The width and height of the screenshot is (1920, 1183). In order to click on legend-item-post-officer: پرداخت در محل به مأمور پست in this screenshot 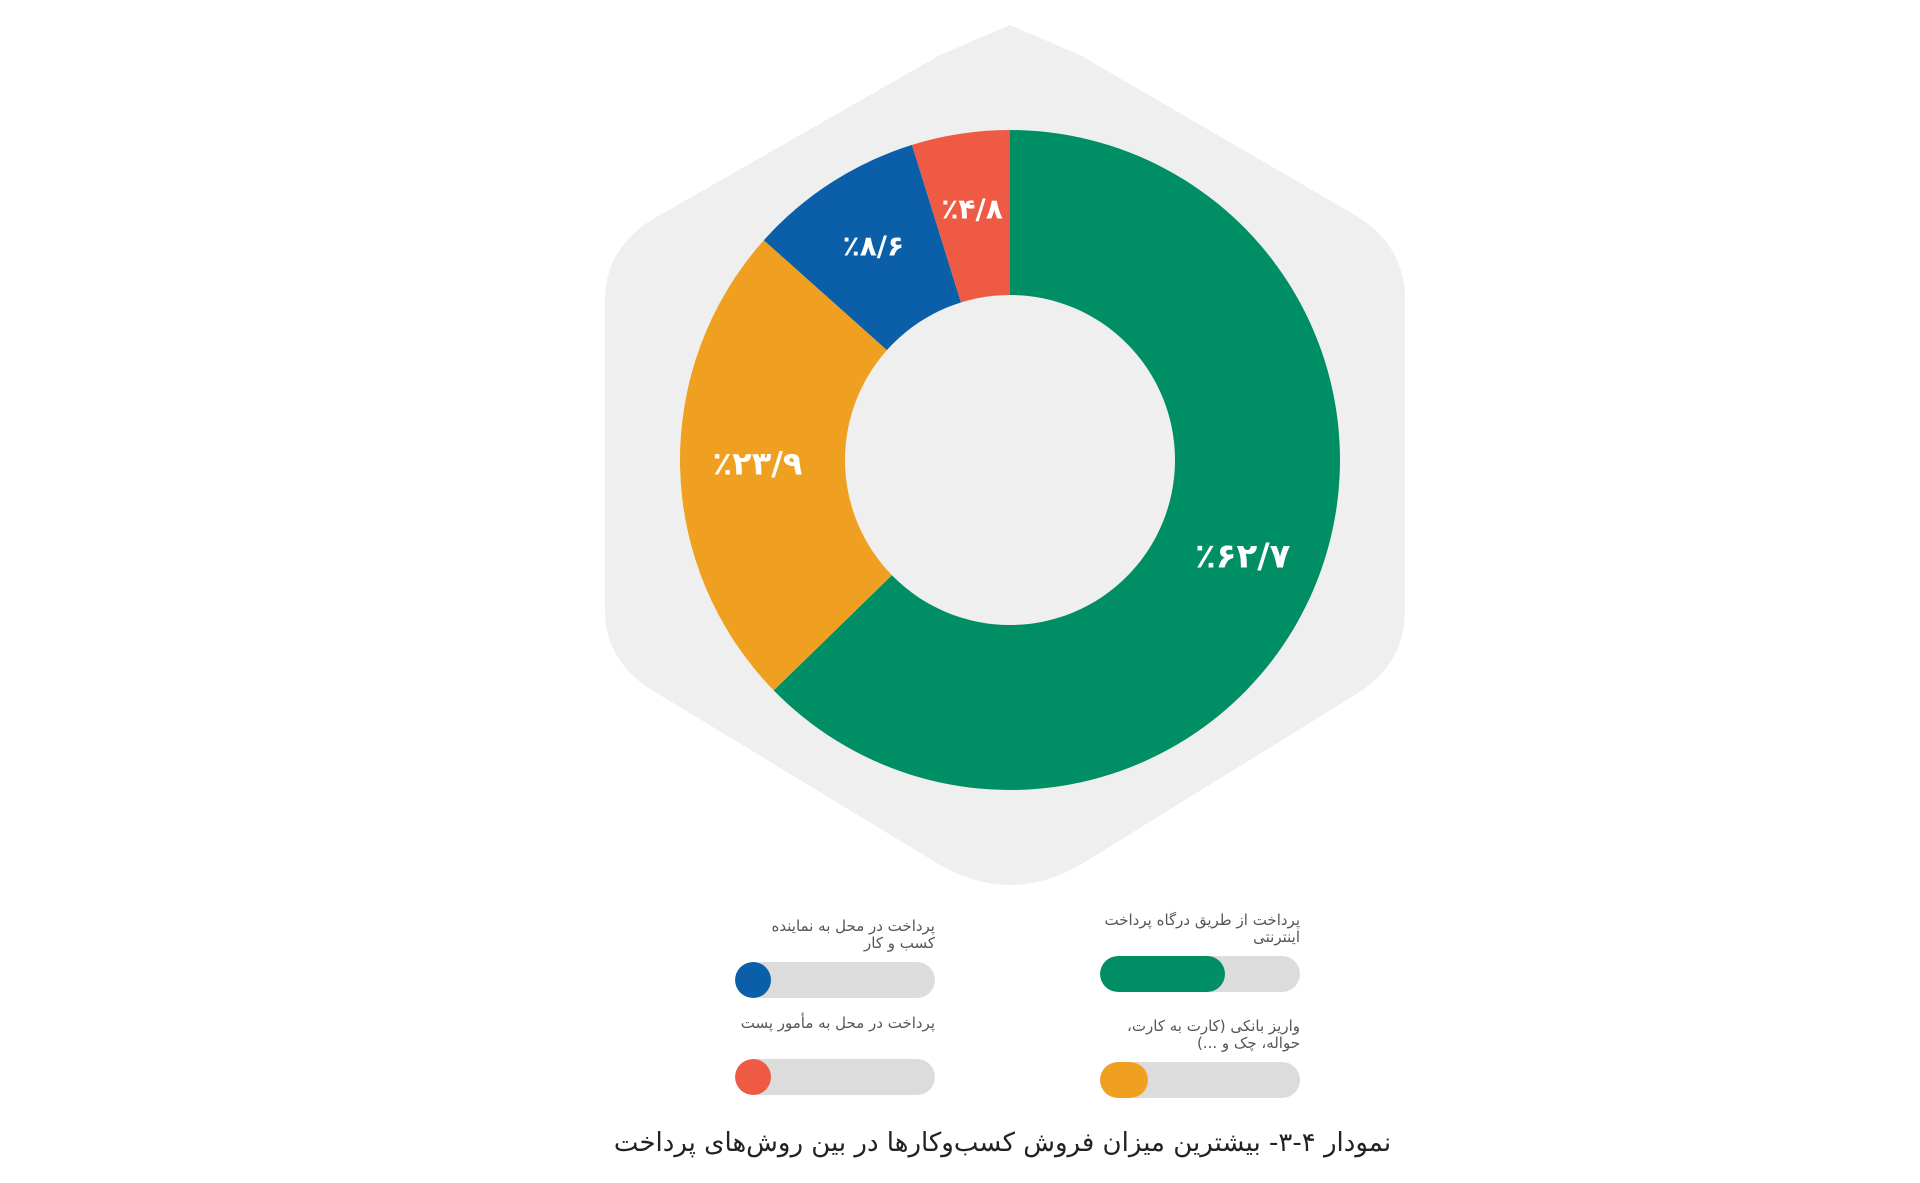, I will do `click(830, 1055)`.